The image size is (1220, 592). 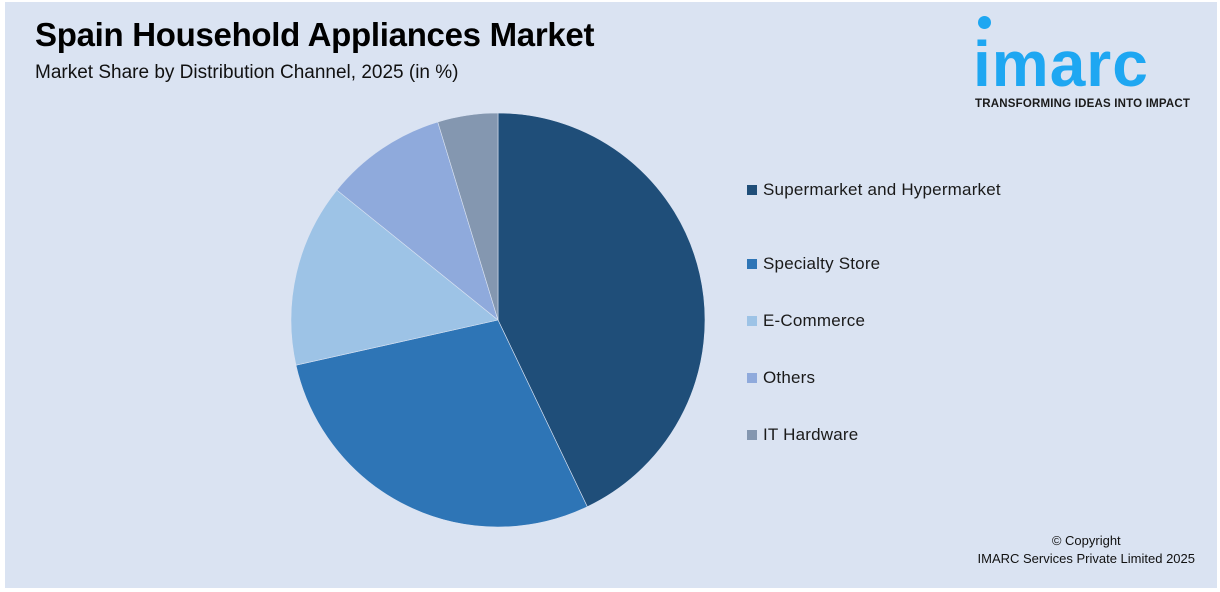 I want to click on copyright-line-1: © Copyright, so click(x=1086, y=540).